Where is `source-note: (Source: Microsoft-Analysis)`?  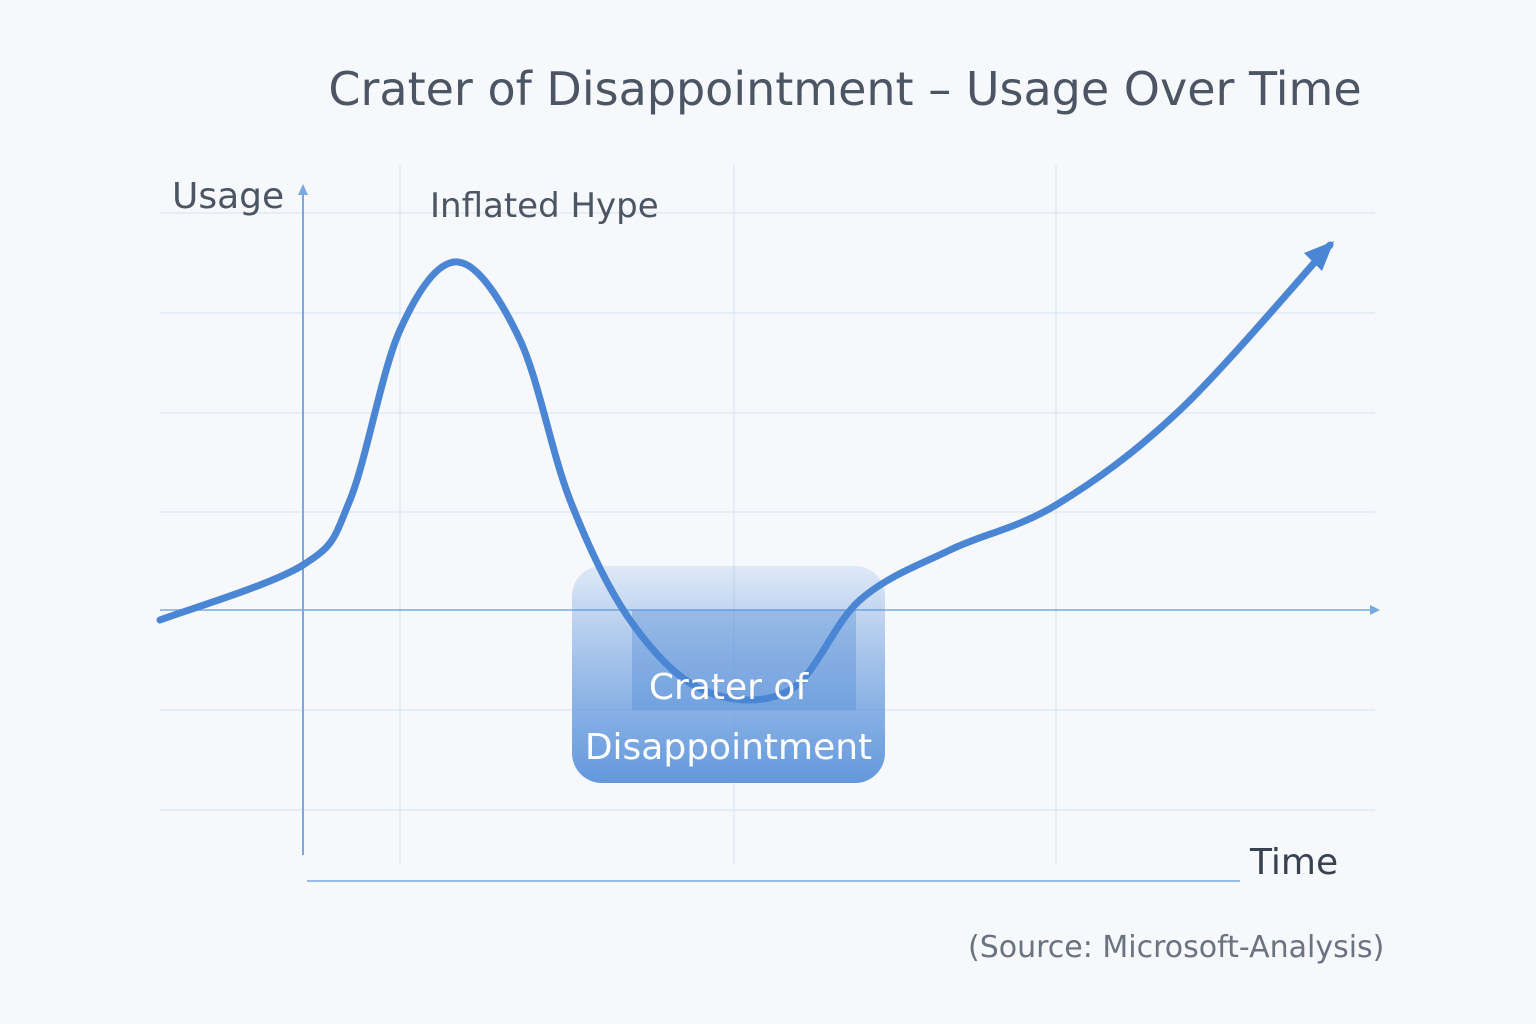 source-note: (Source: Microsoft-Analysis) is located at coordinates (1176, 947).